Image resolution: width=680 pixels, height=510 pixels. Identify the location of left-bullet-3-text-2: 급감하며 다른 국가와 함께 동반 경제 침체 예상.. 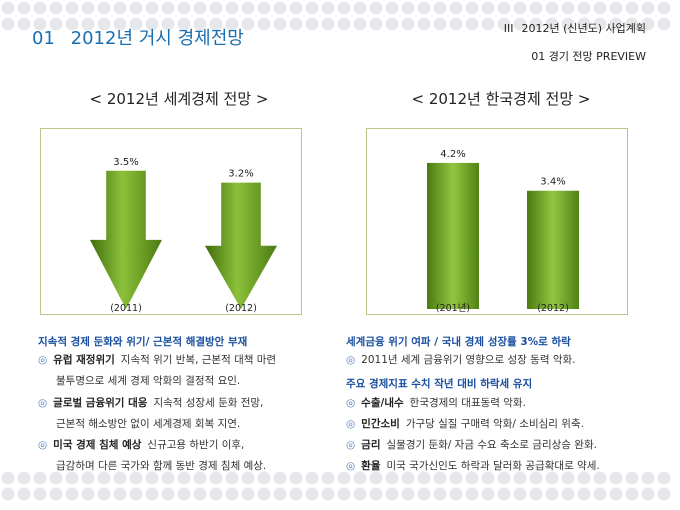
(161, 466).